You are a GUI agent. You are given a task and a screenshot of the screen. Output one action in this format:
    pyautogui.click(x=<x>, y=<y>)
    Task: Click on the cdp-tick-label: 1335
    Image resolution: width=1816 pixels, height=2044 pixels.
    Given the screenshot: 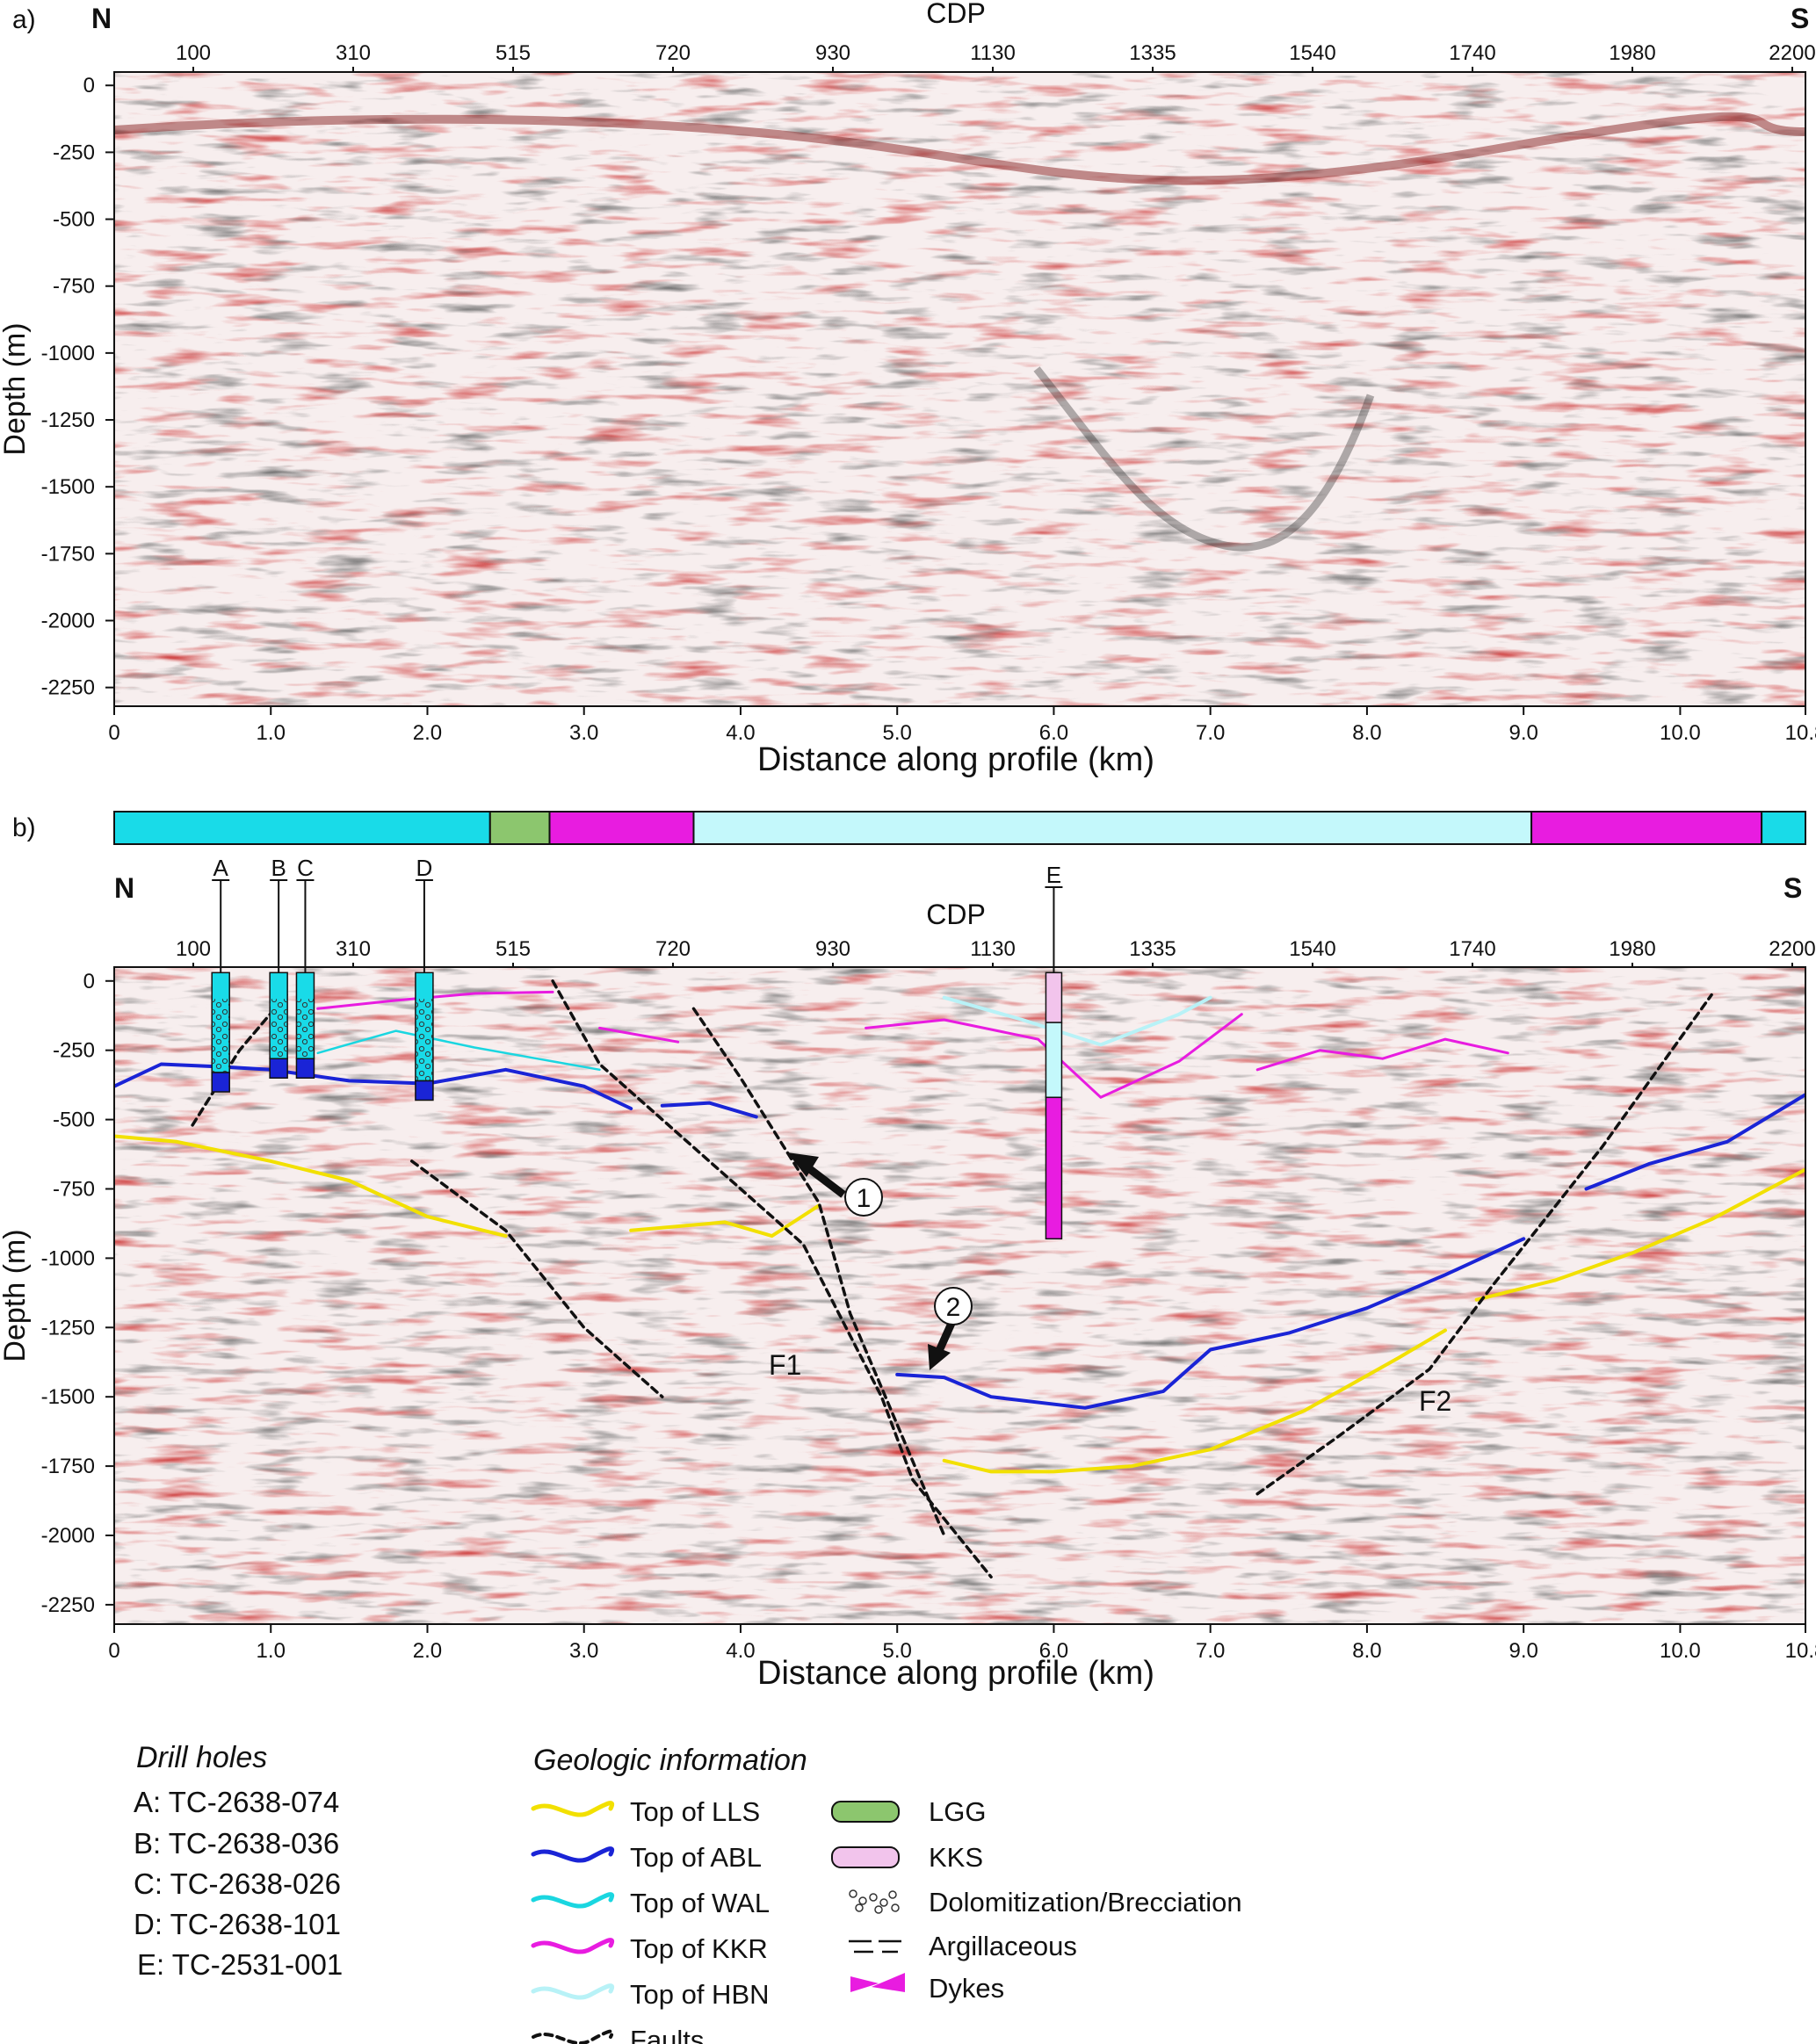 What is the action you would take?
    pyautogui.click(x=1152, y=53)
    